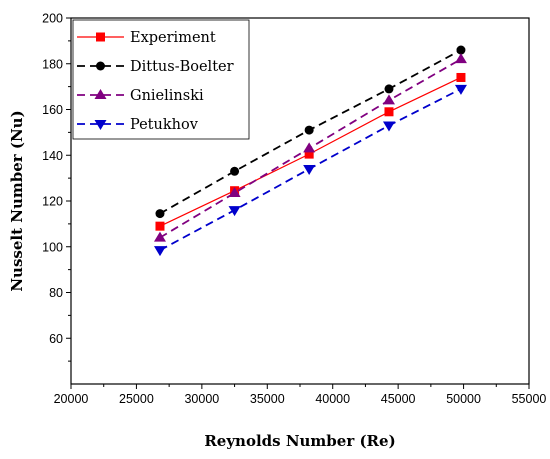 The image size is (550, 459). What do you see at coordinates (201, 399) in the screenshot?
I see `x-tick-label: 30000` at bounding box center [201, 399].